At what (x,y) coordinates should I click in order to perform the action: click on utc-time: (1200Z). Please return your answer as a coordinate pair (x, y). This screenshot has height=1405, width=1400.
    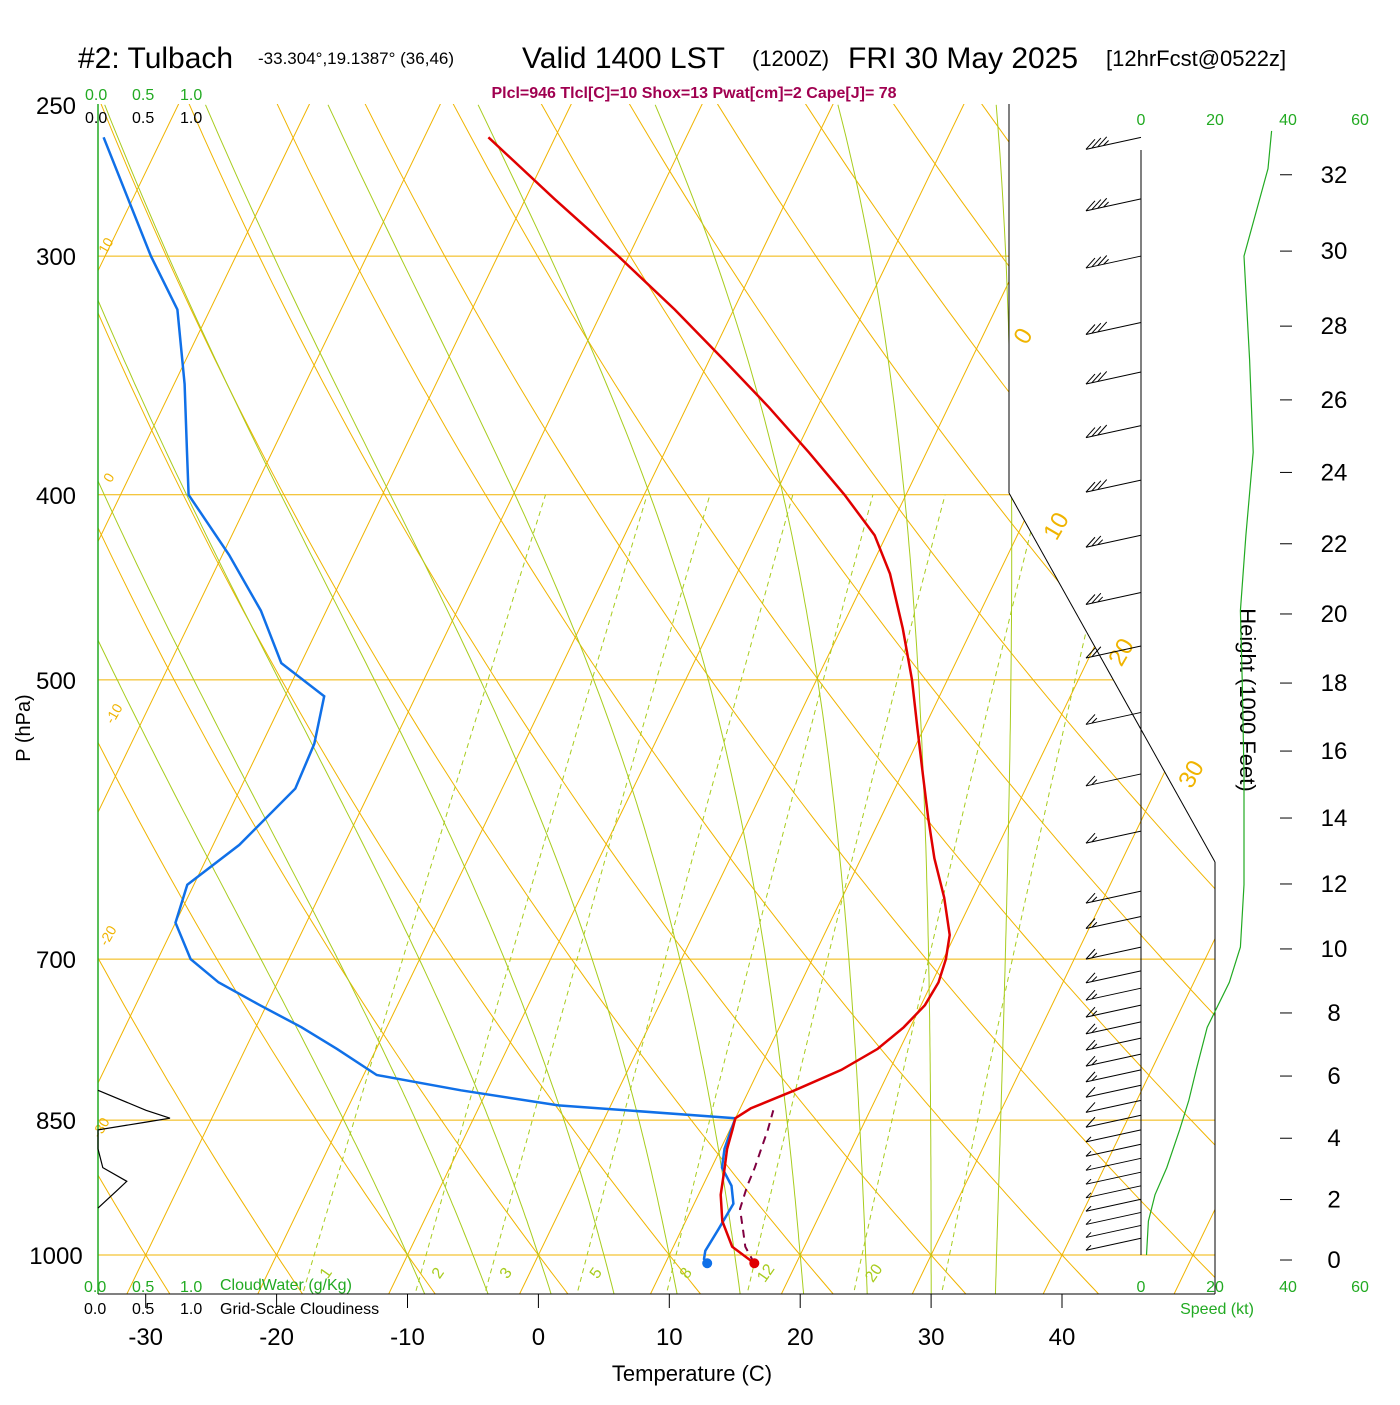
    Looking at the image, I should click on (790, 58).